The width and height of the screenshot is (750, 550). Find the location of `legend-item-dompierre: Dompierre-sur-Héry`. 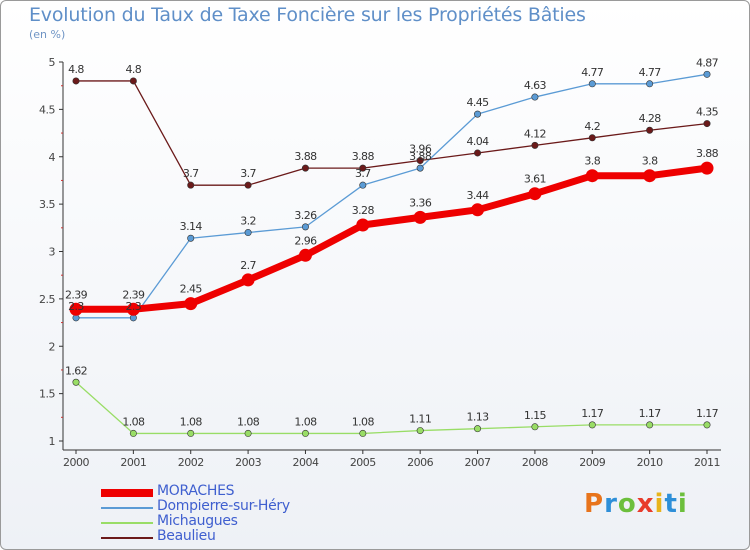

legend-item-dompierre: Dompierre-sur-Héry is located at coordinates (231, 506).